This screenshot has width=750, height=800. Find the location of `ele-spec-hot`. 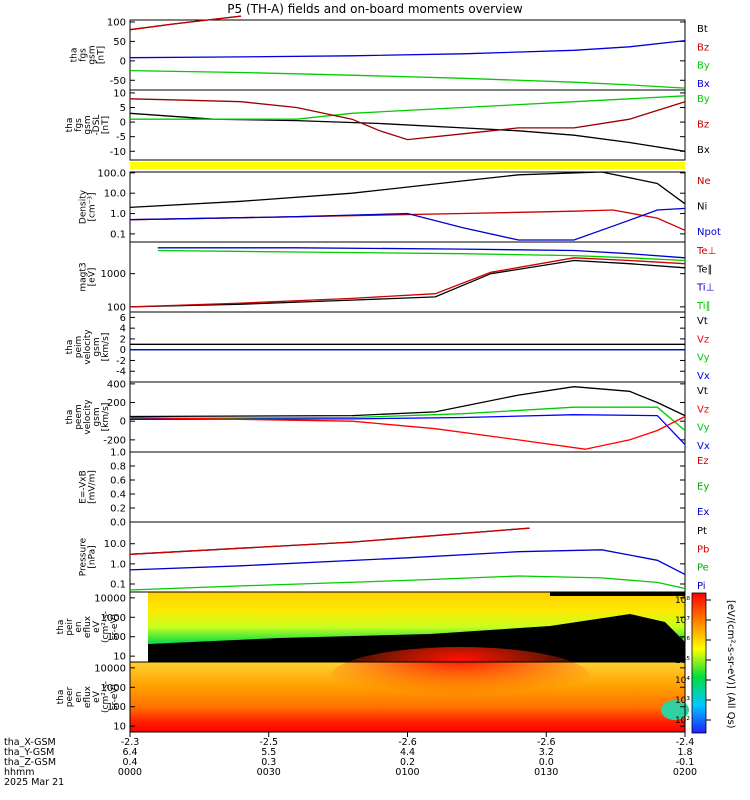

ele-spec-hot is located at coordinates (460, 677).